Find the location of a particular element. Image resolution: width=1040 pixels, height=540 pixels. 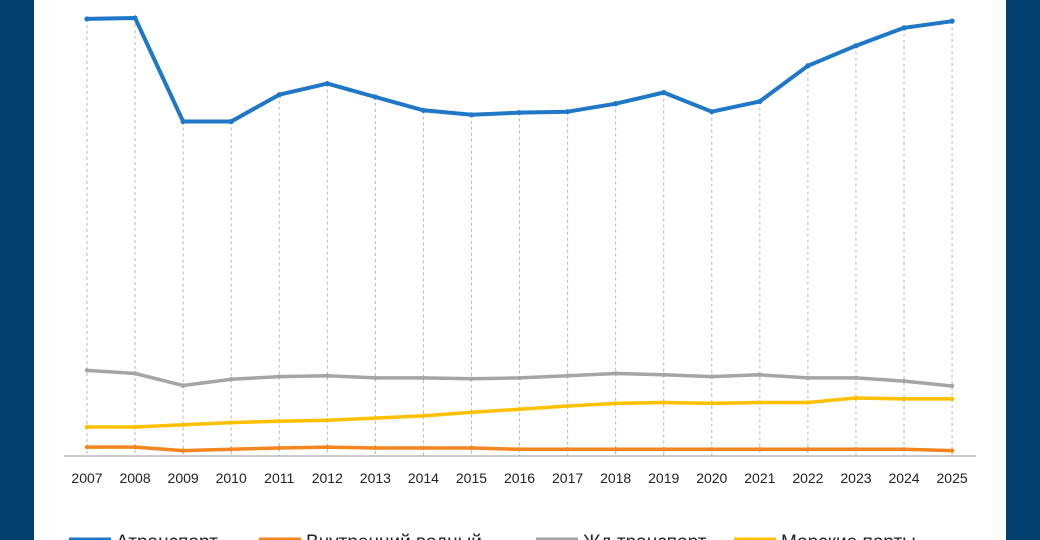

x-tick-label: 2012 is located at coordinates (327, 478).